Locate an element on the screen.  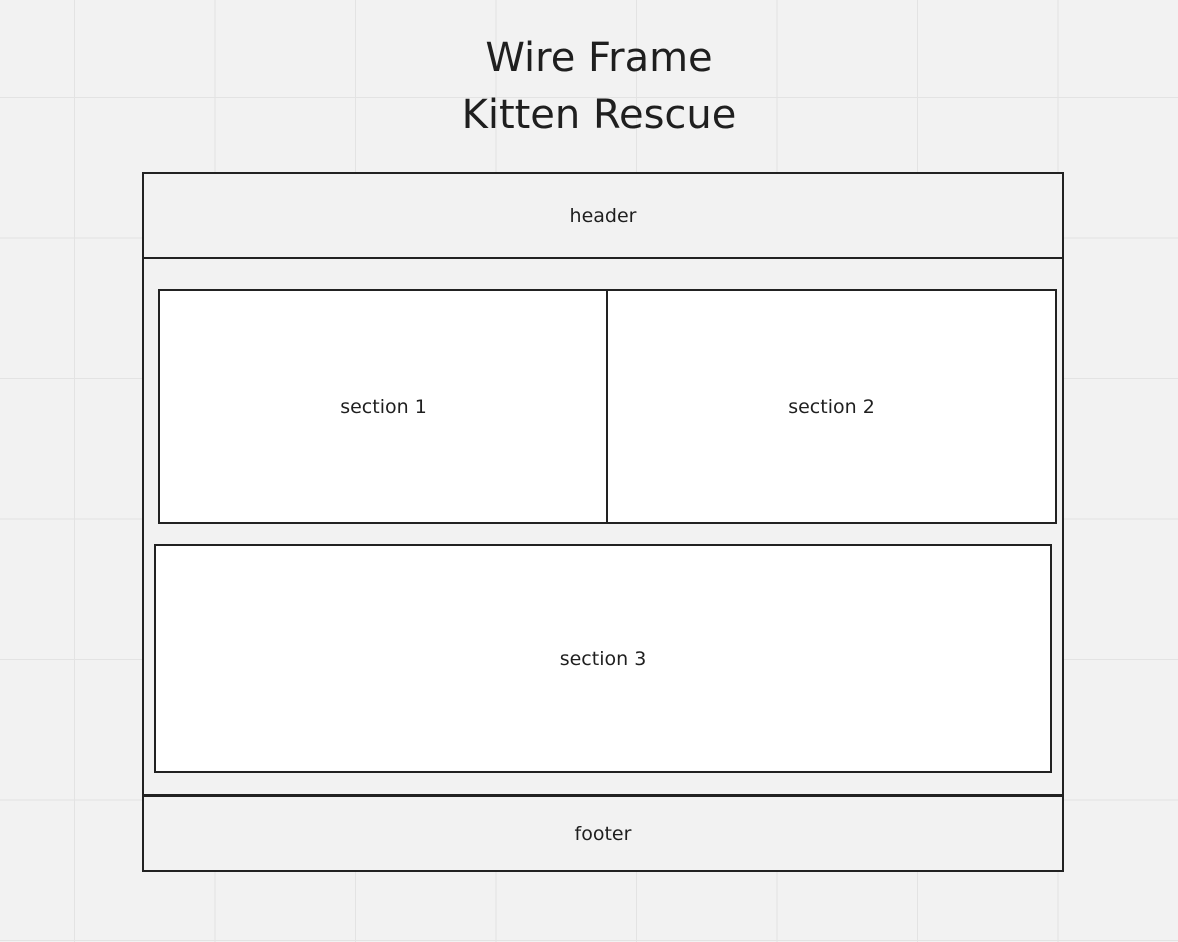
diagram-title-line-1: Wire Frame is located at coordinates (599, 58).